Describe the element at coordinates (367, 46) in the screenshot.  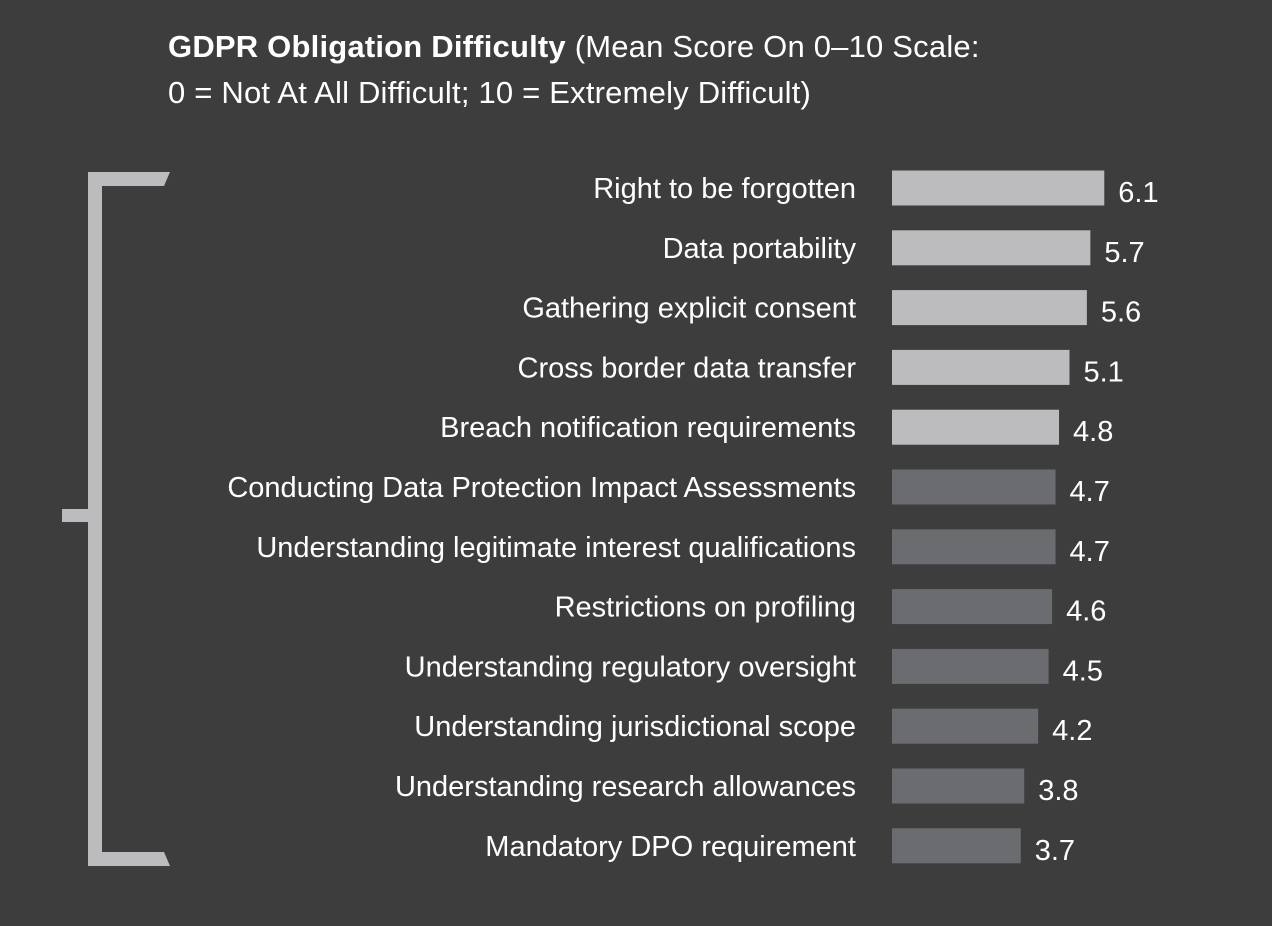
I see `title-bold: GDPR Obligation Difficulty` at that location.